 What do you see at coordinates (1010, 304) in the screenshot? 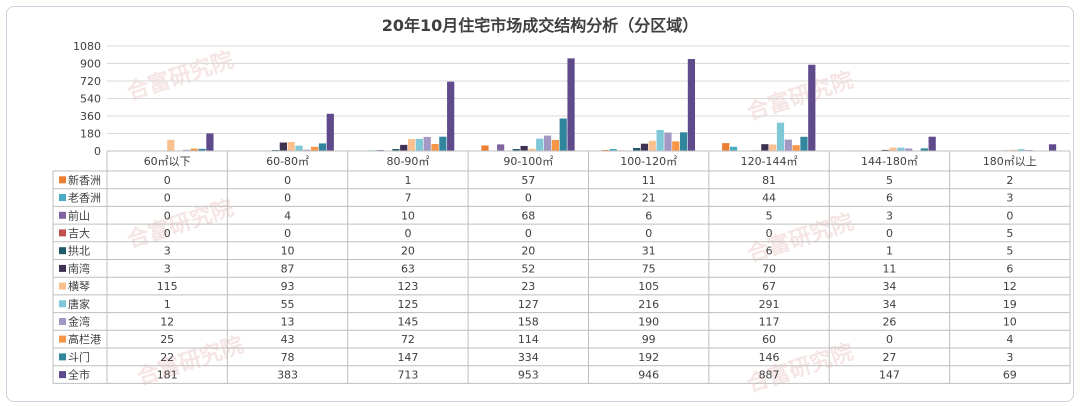
I see `table-value: 19` at bounding box center [1010, 304].